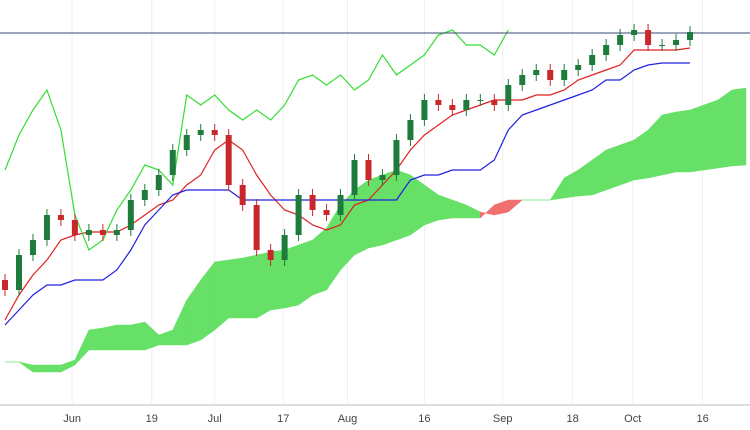  I want to click on x-tick-label: 19, so click(152, 419).